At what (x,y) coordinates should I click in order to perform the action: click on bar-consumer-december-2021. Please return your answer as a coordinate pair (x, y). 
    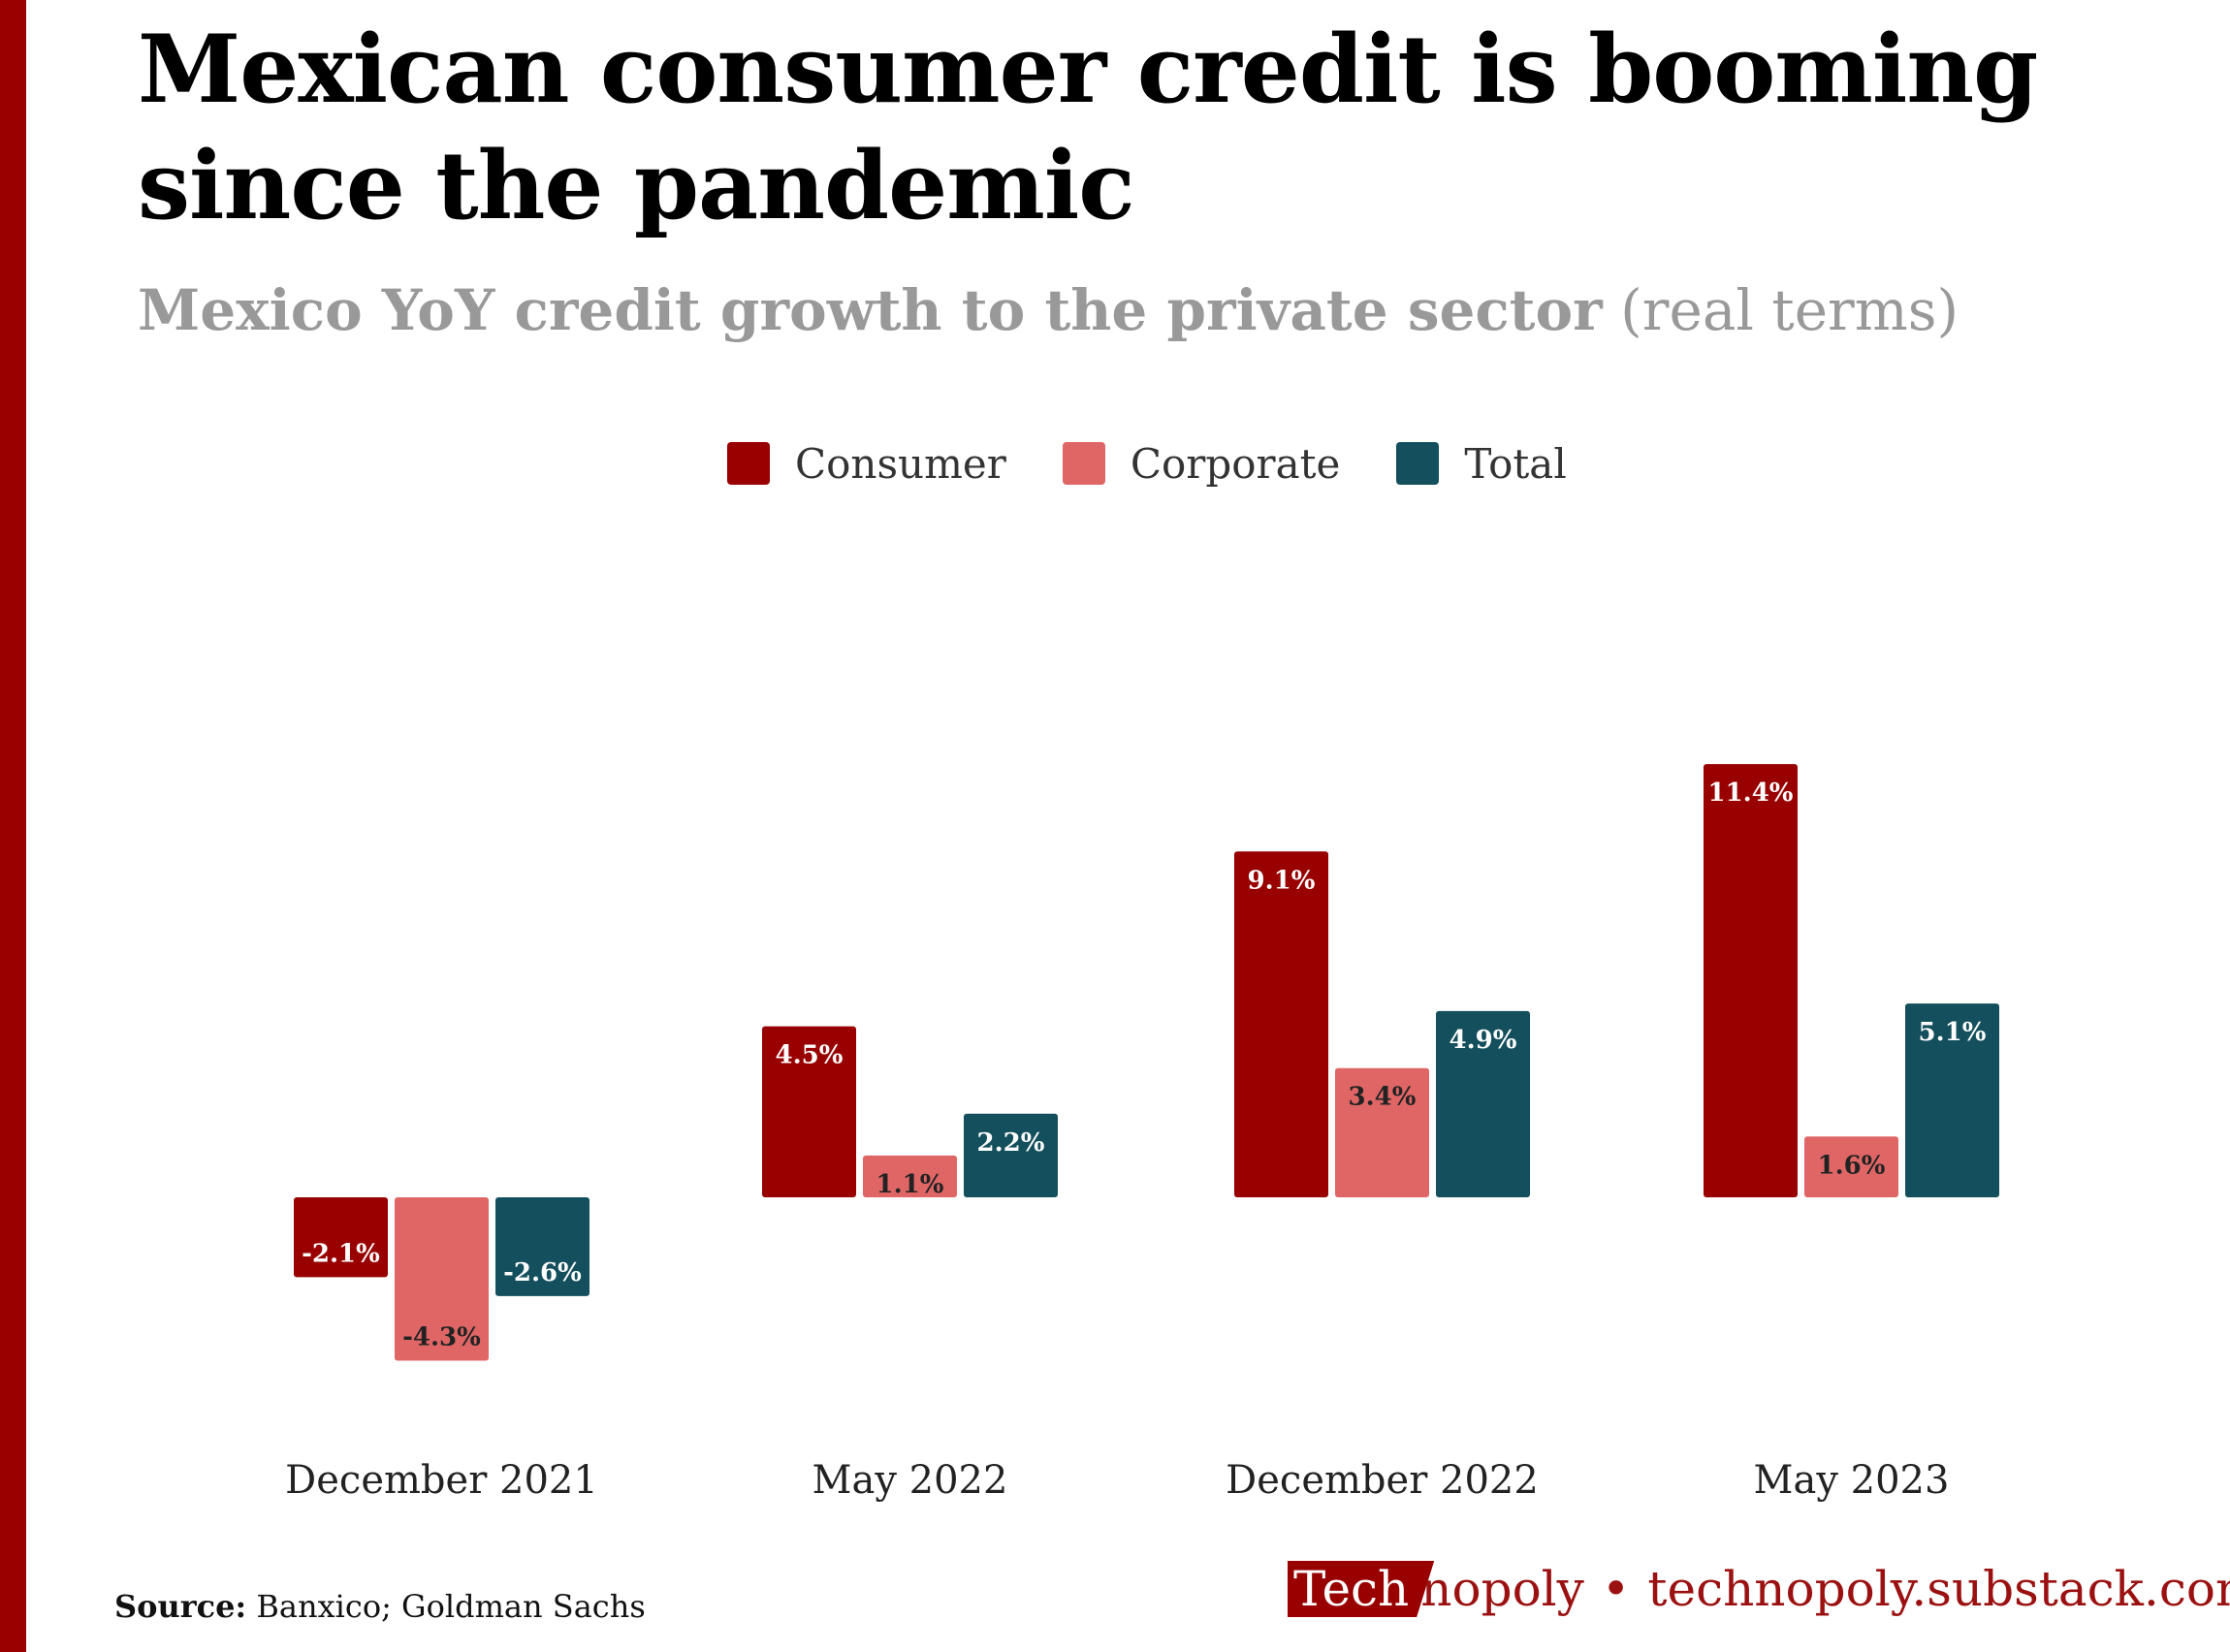
    Looking at the image, I should click on (341, 1238).